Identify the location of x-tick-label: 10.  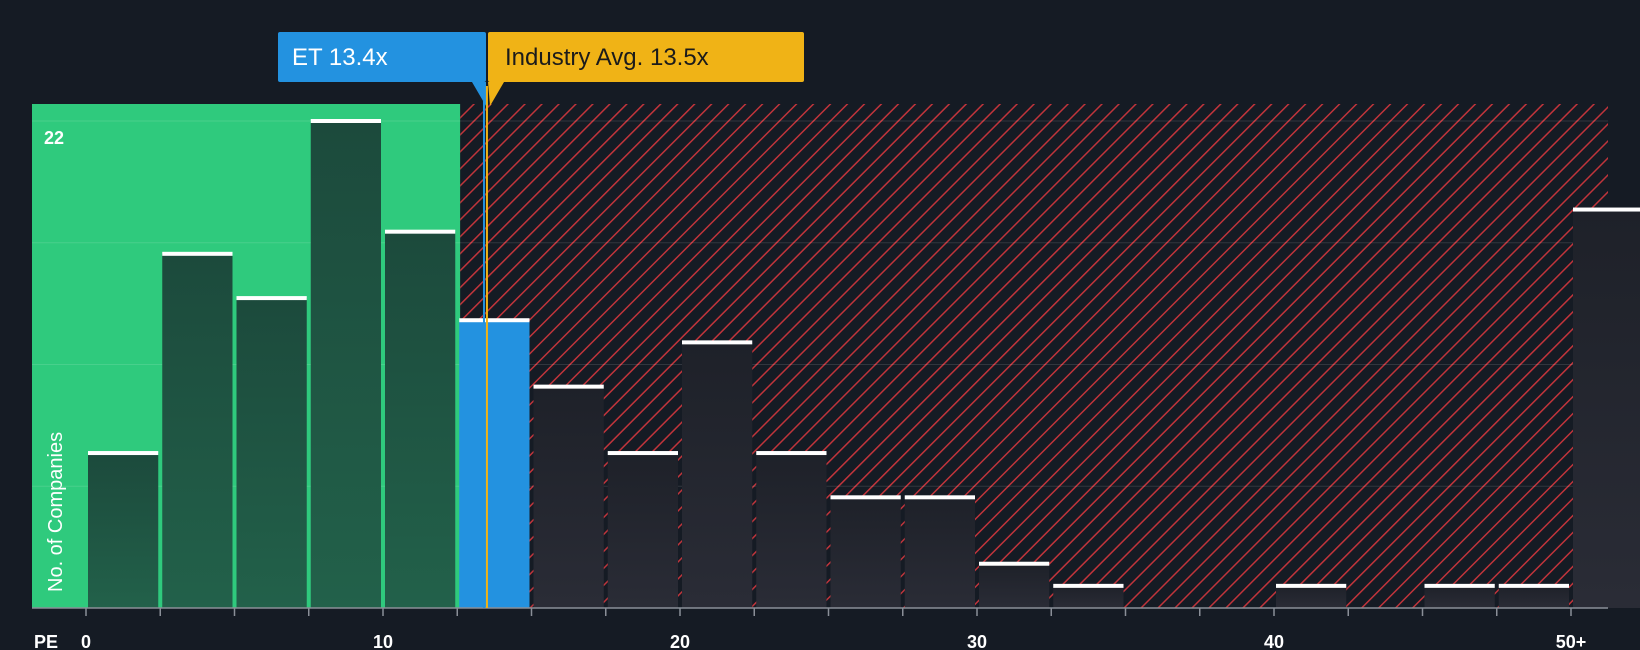
(383, 641).